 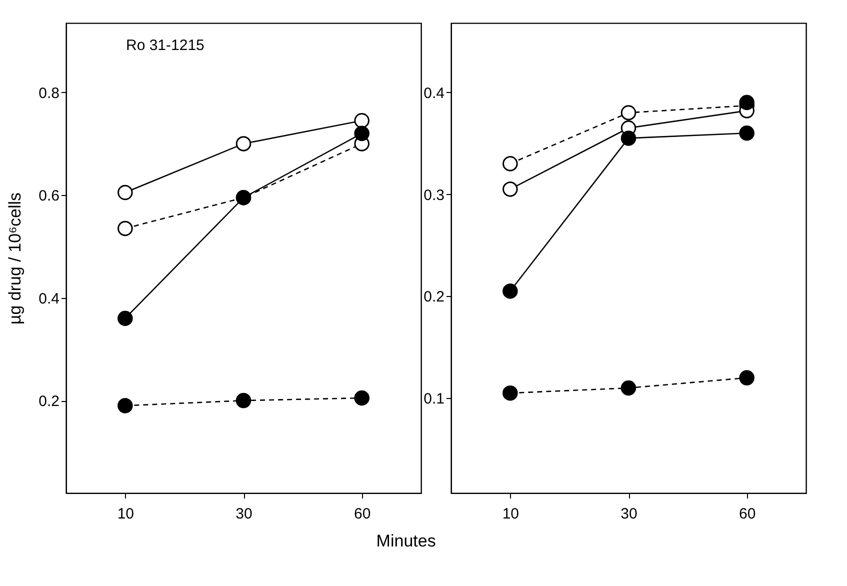 I want to click on text: Ro 31-1215, so click(x=165, y=45).